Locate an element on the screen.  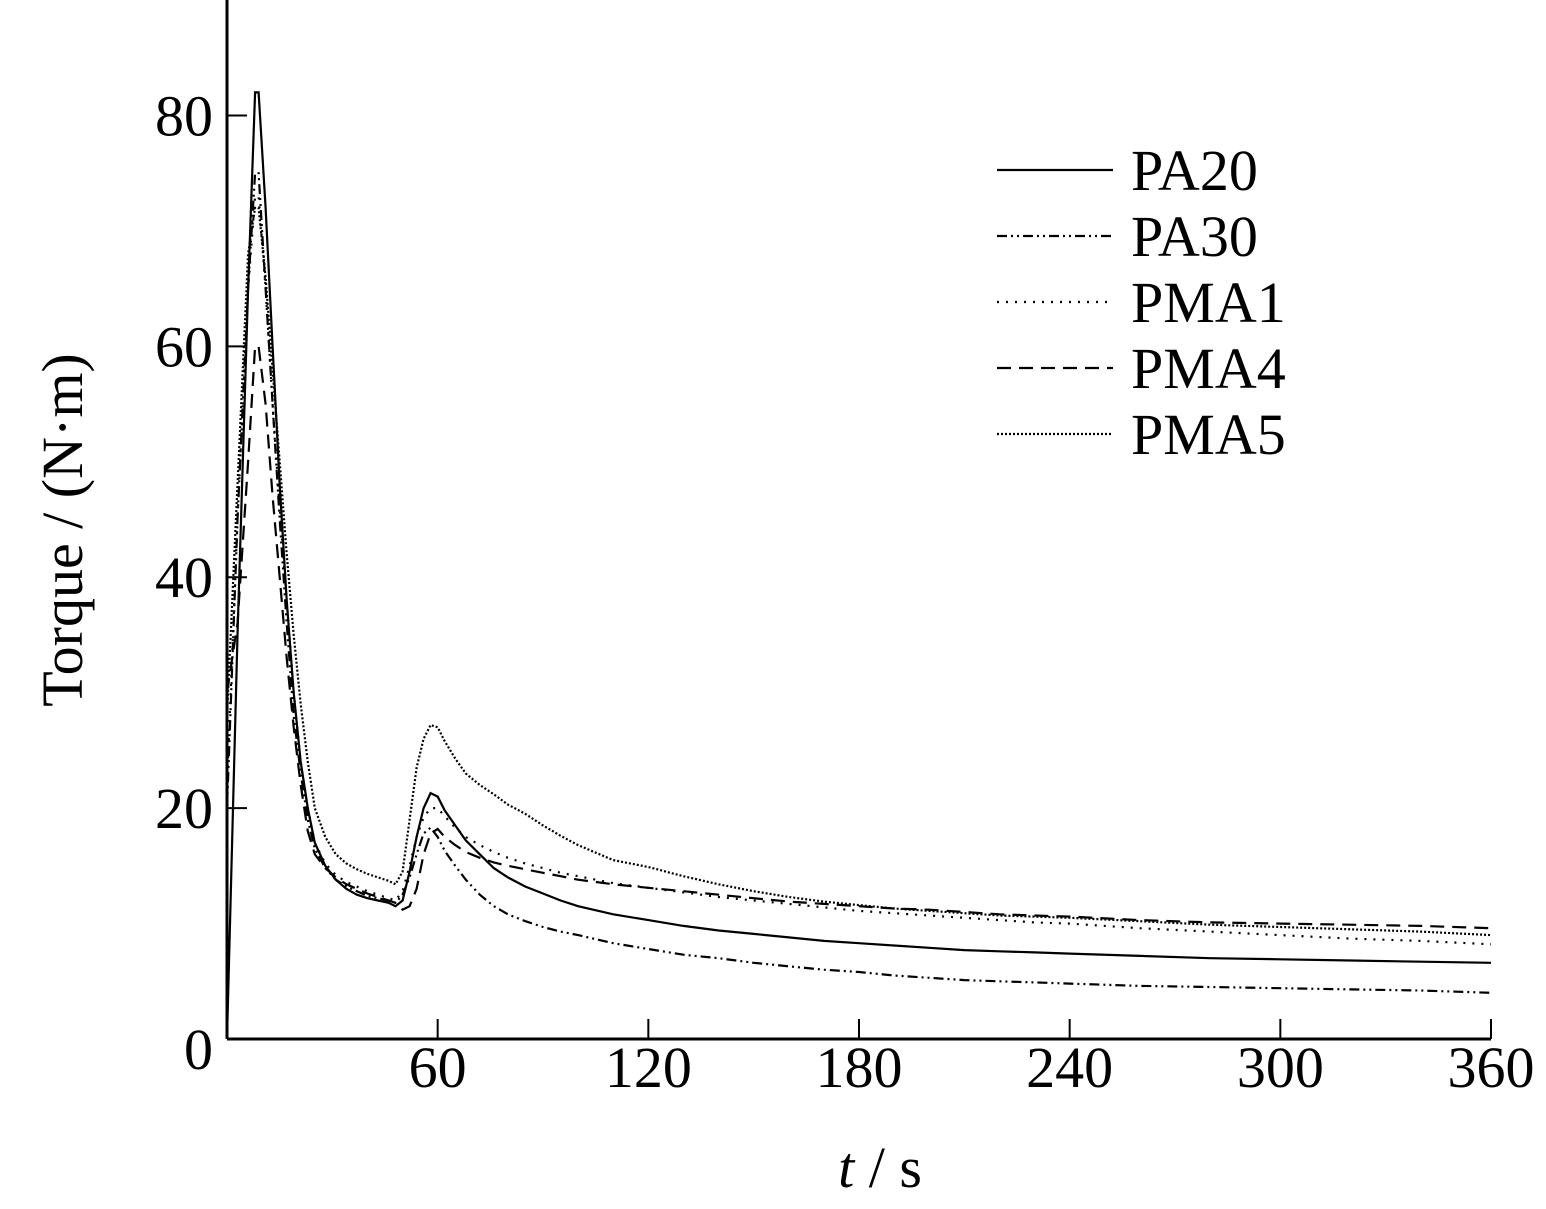
legend-label-pma4: PMA4 is located at coordinates (1208, 368).